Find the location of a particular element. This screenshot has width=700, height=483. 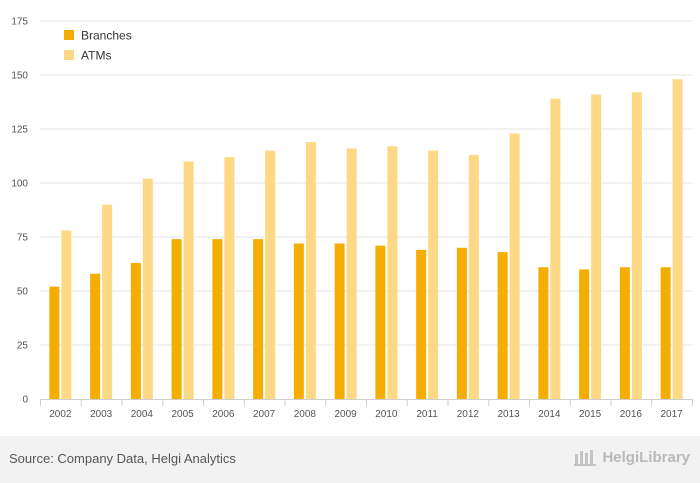

x-tick-label: 2006 is located at coordinates (223, 414).